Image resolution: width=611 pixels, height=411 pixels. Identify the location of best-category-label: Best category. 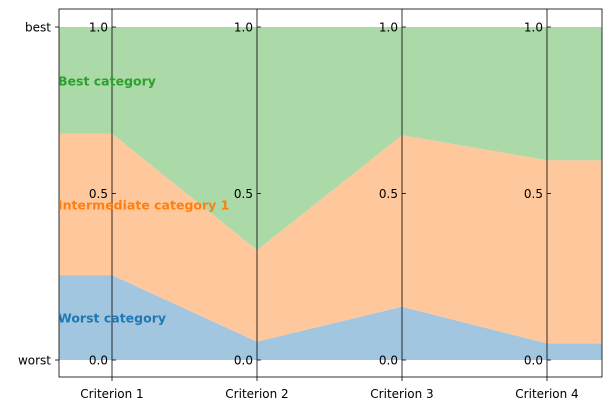
(107, 81).